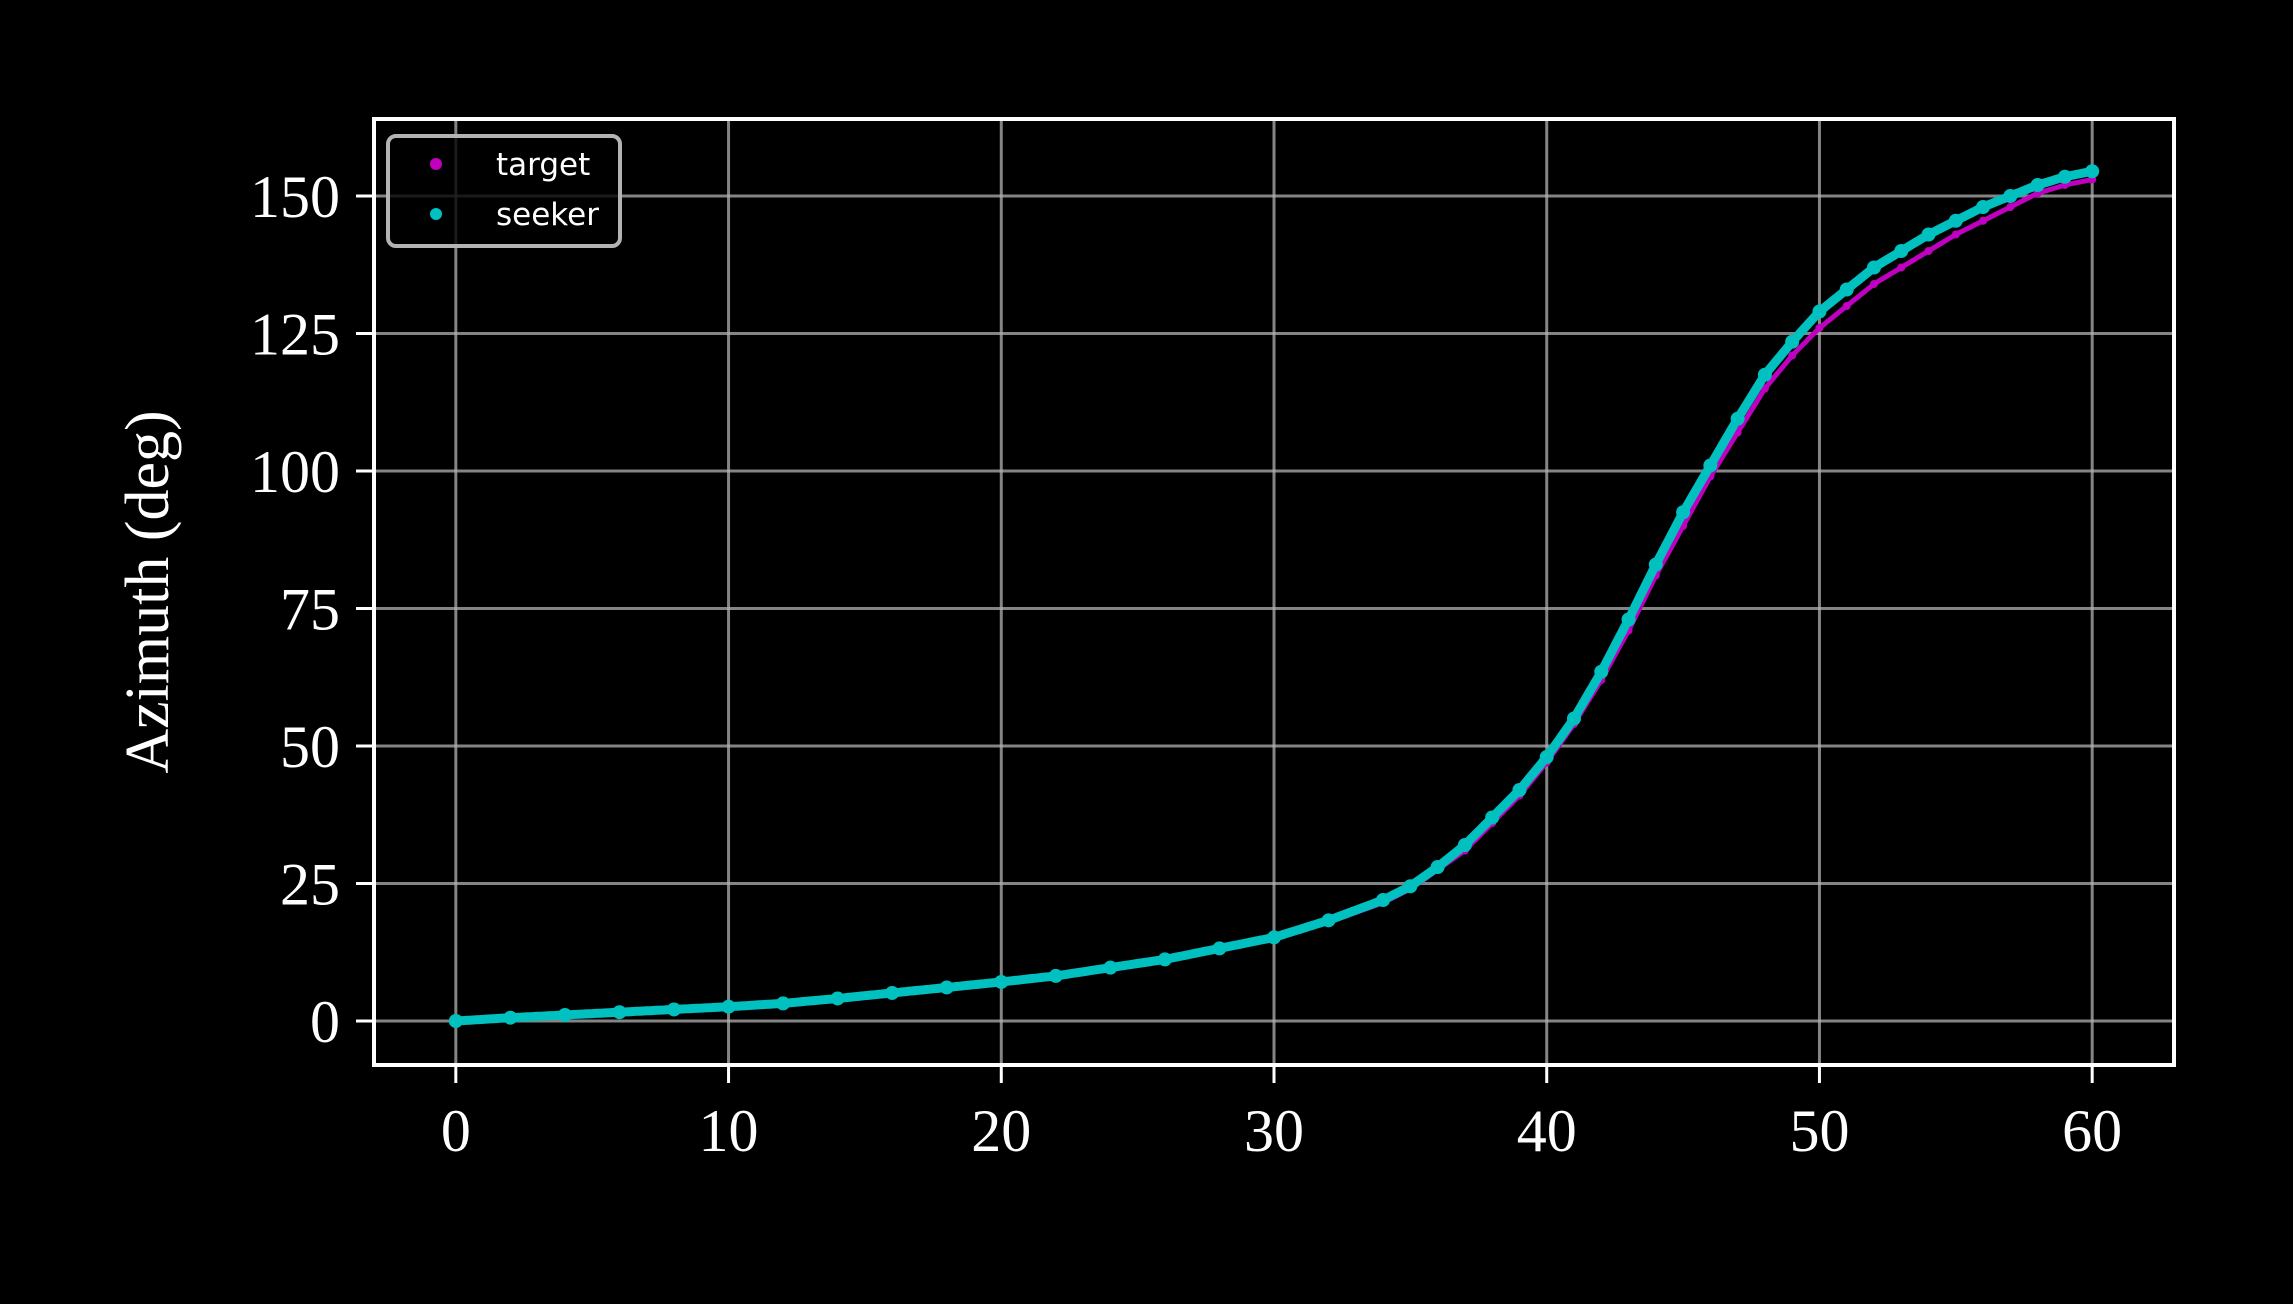  What do you see at coordinates (1274, 1131) in the screenshot?
I see `x-tick-label: 30` at bounding box center [1274, 1131].